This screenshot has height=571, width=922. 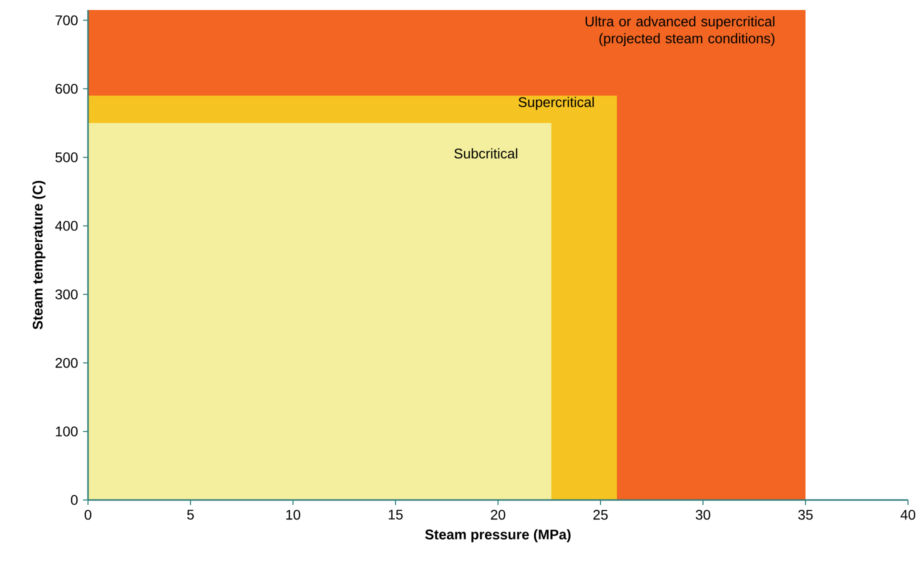 What do you see at coordinates (556, 103) in the screenshot?
I see `series-label: Supercritical` at bounding box center [556, 103].